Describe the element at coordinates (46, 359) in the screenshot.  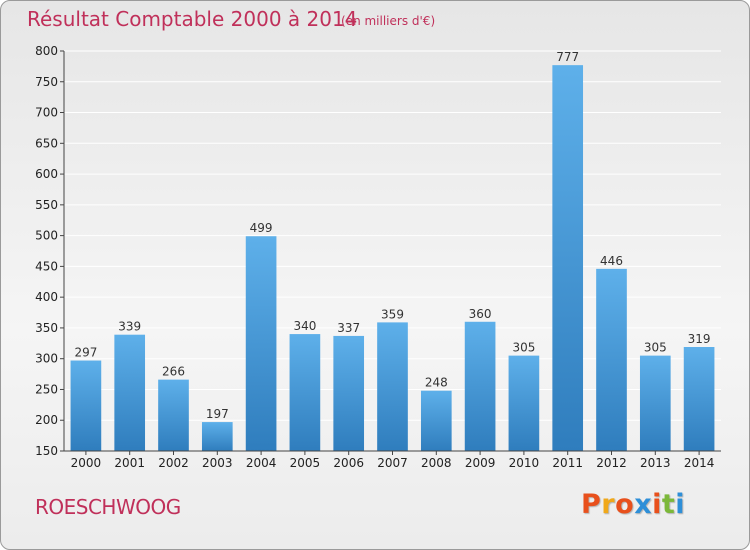
I see `y-tick-label: 300` at that location.